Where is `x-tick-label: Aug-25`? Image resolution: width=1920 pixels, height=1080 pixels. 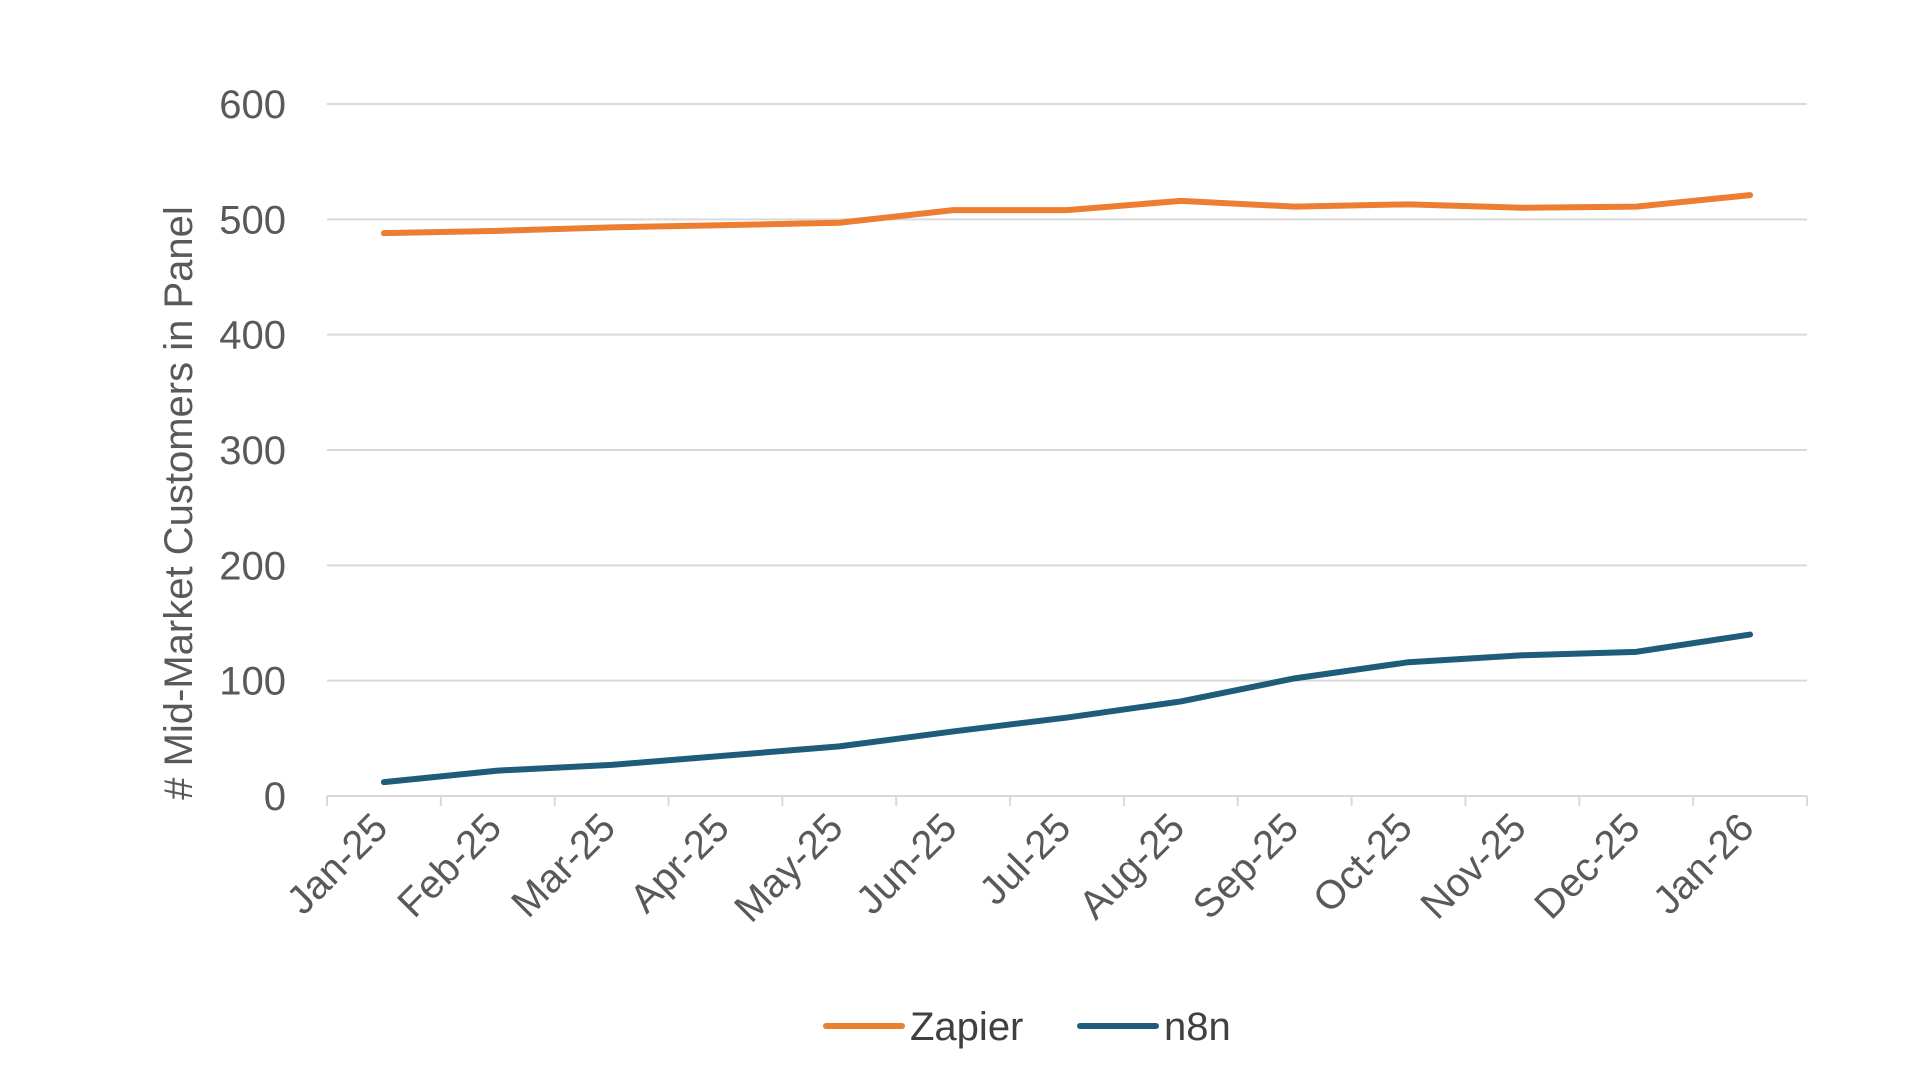 x-tick-label: Aug-25 is located at coordinates (1132, 866).